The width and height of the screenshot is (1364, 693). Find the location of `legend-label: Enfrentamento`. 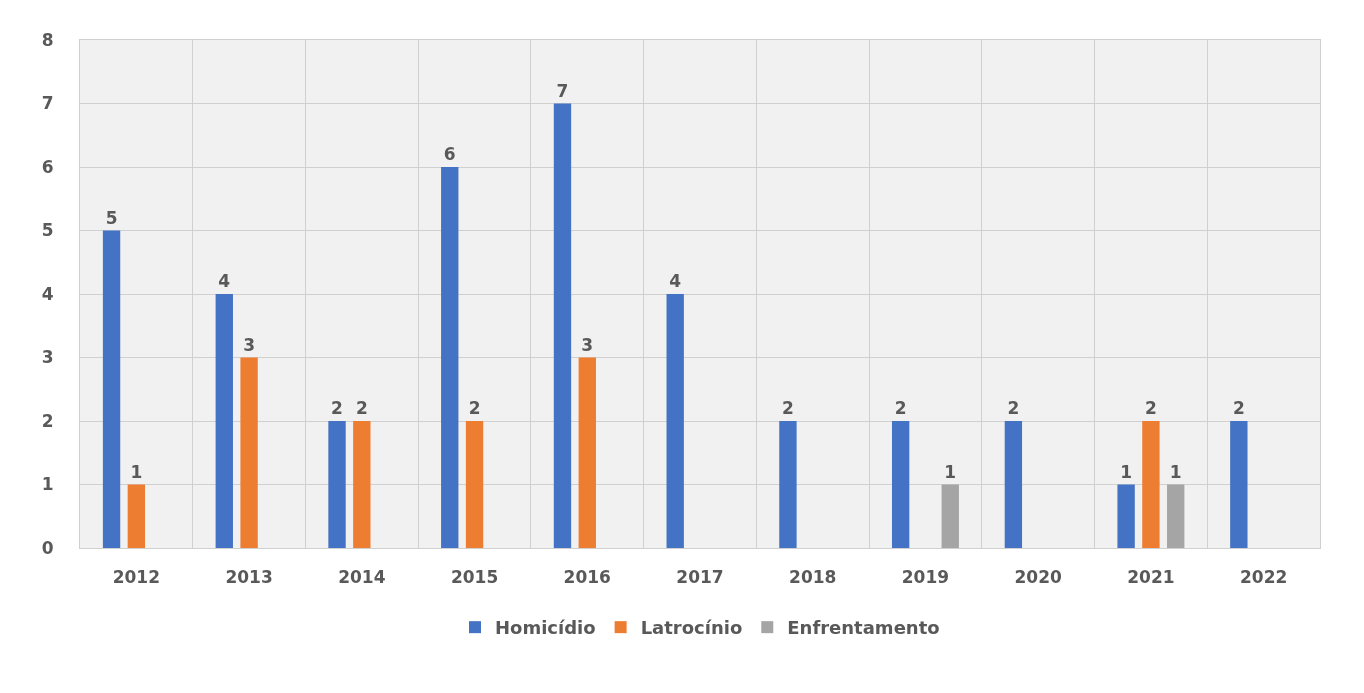

legend-label: Enfrentamento is located at coordinates (863, 628).